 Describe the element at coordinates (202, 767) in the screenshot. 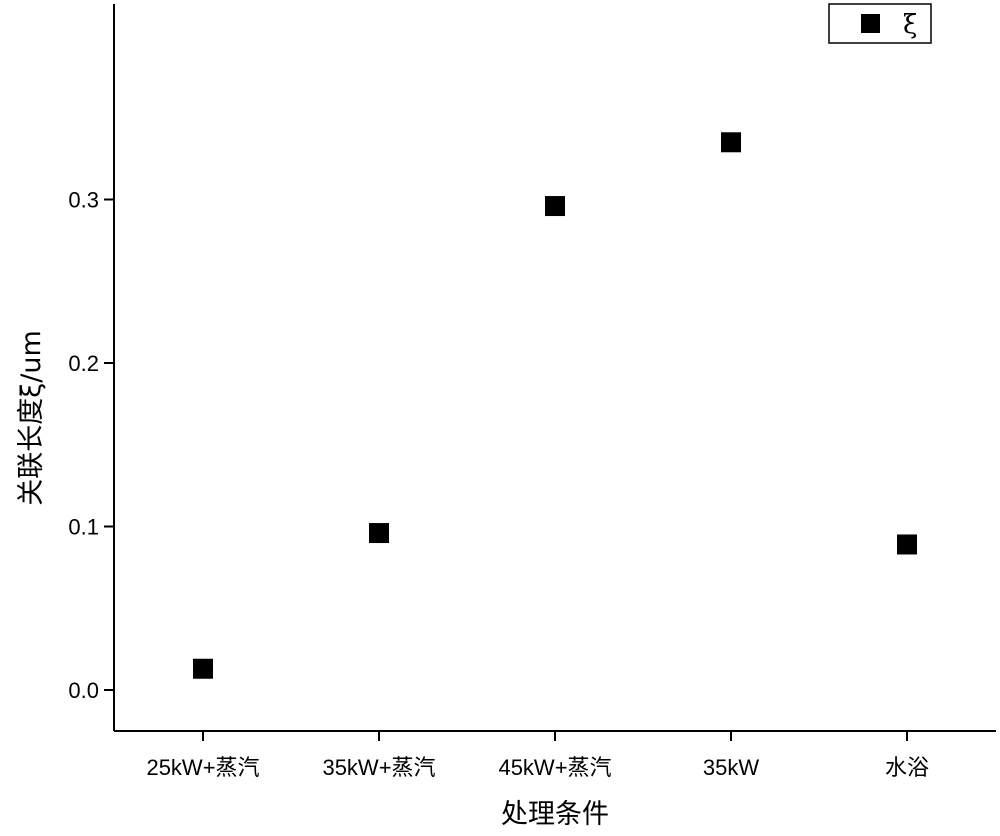

I see `x-tick-label: 25kW+蒸汽` at that location.